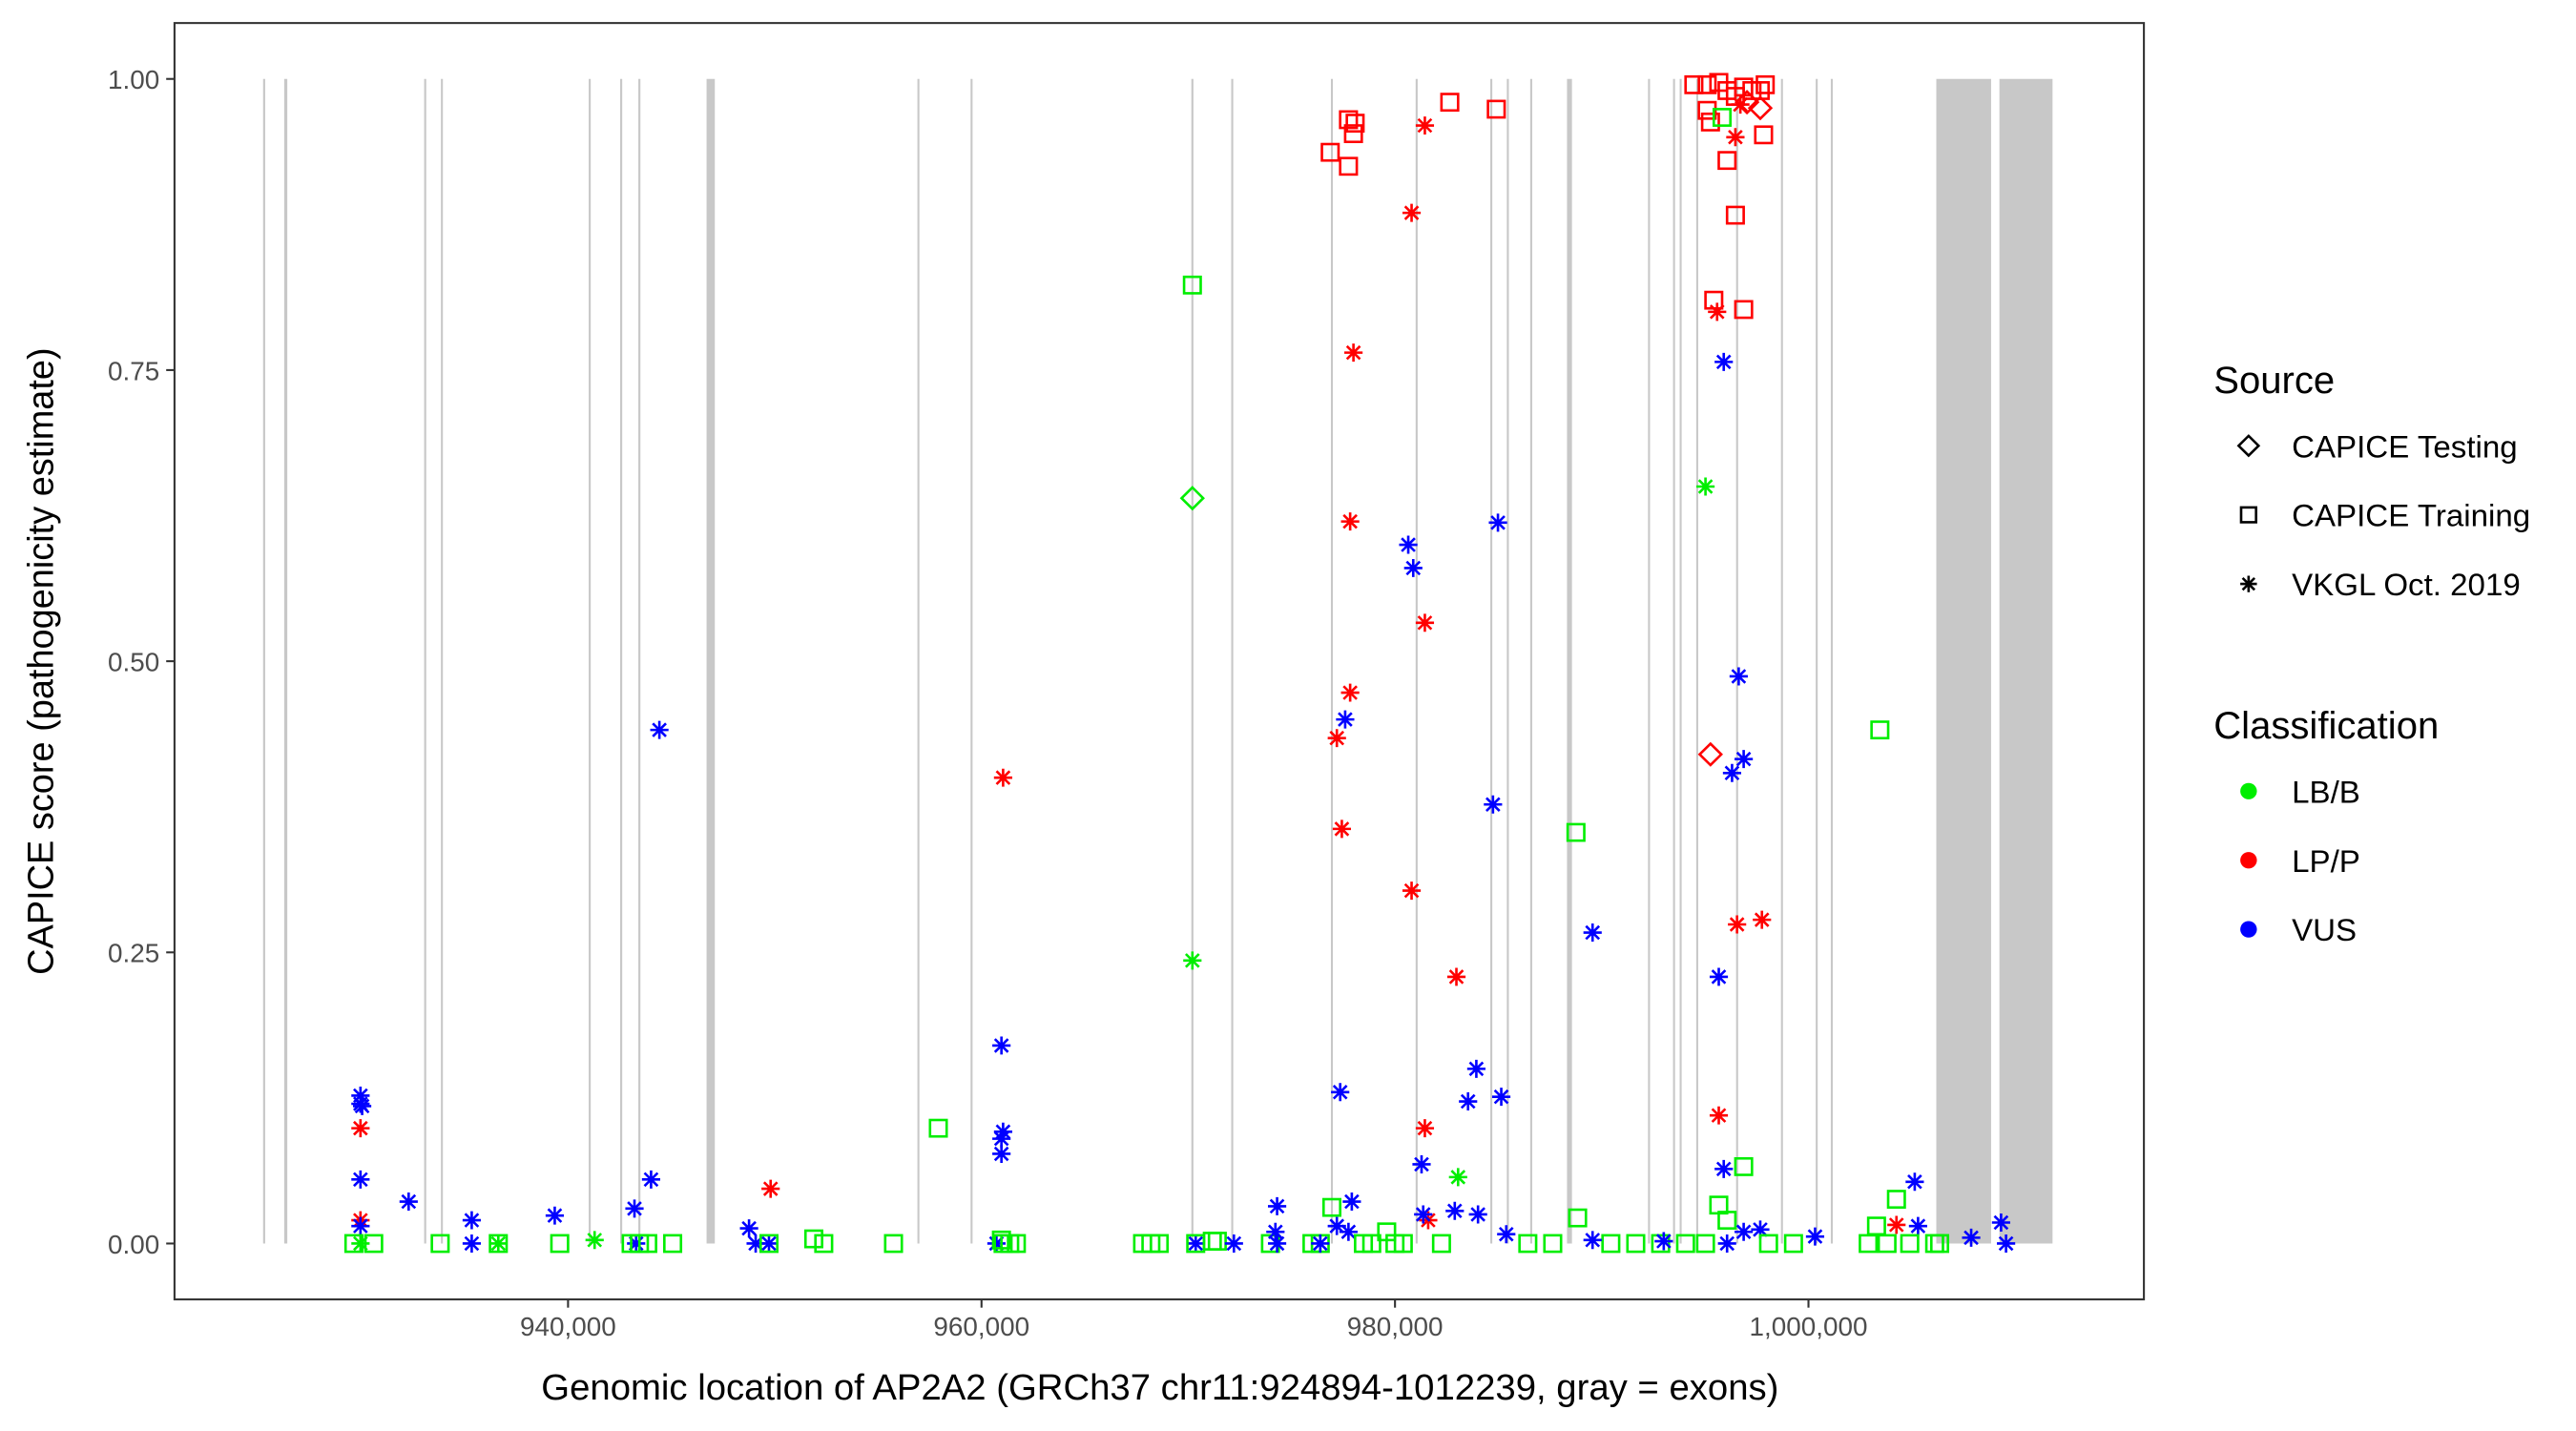 The image size is (2576, 1431). Describe the element at coordinates (1809, 1327) in the screenshot. I see `x-tick-label: 1,000,000` at that location.